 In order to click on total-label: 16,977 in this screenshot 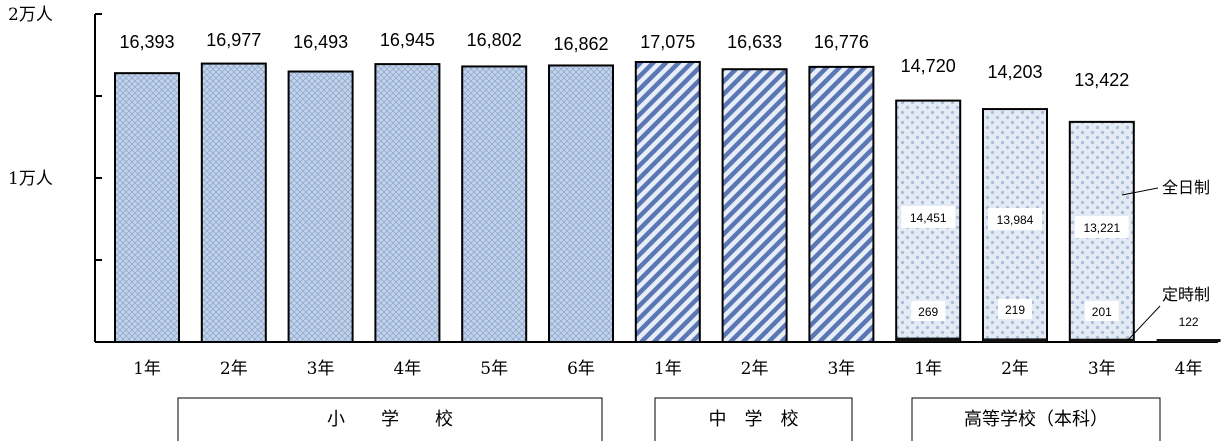, I will do `click(233, 40)`.